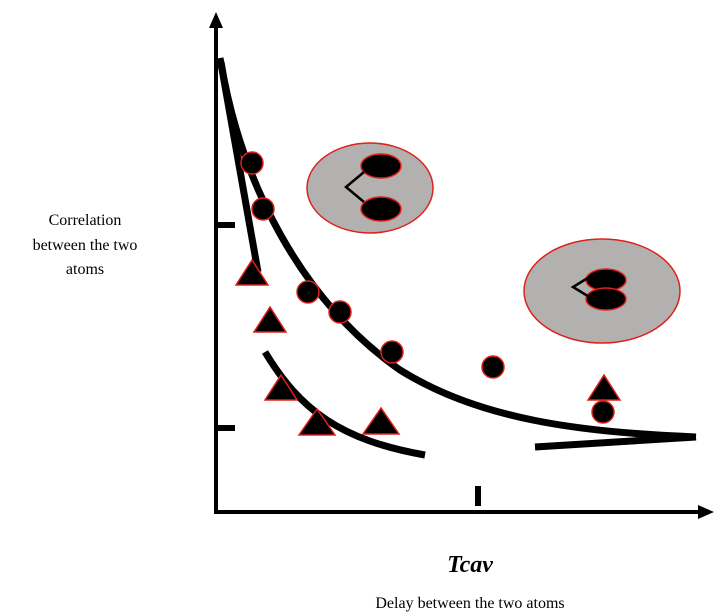  I want to click on atom-pair-far, so click(370, 188).